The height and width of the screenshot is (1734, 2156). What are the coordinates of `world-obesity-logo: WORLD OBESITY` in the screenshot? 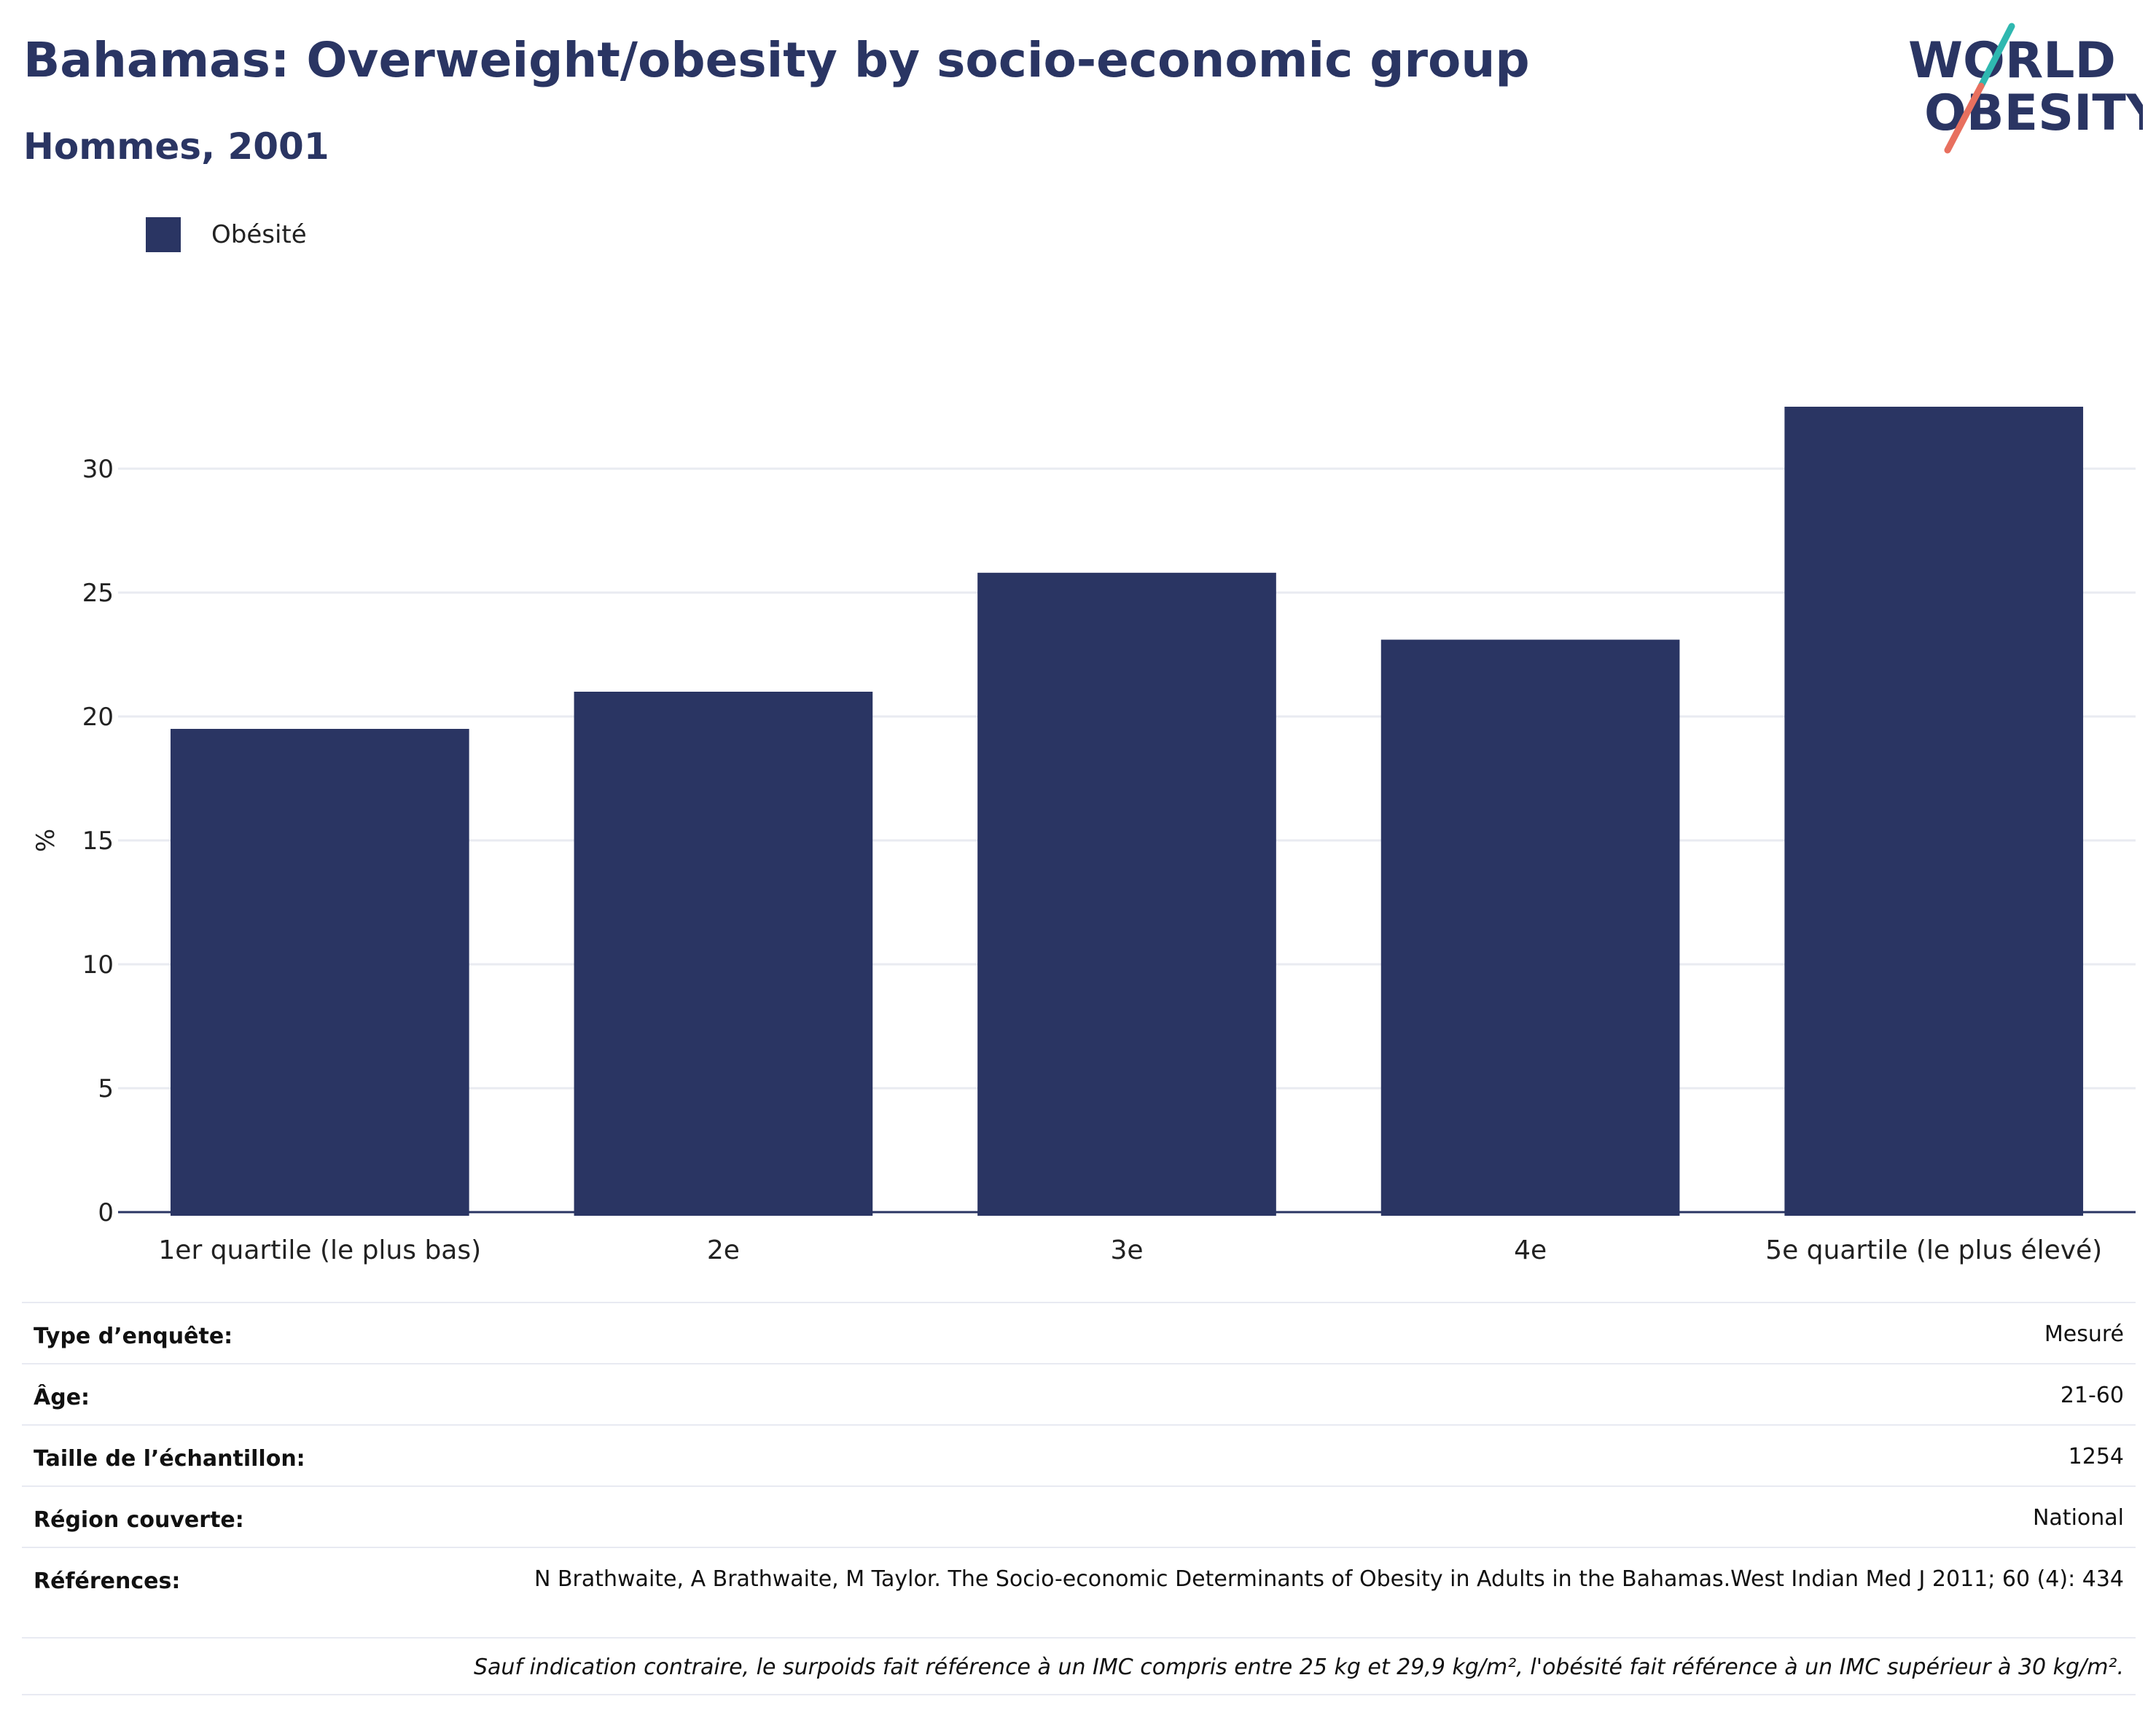 It's located at (2026, 88).